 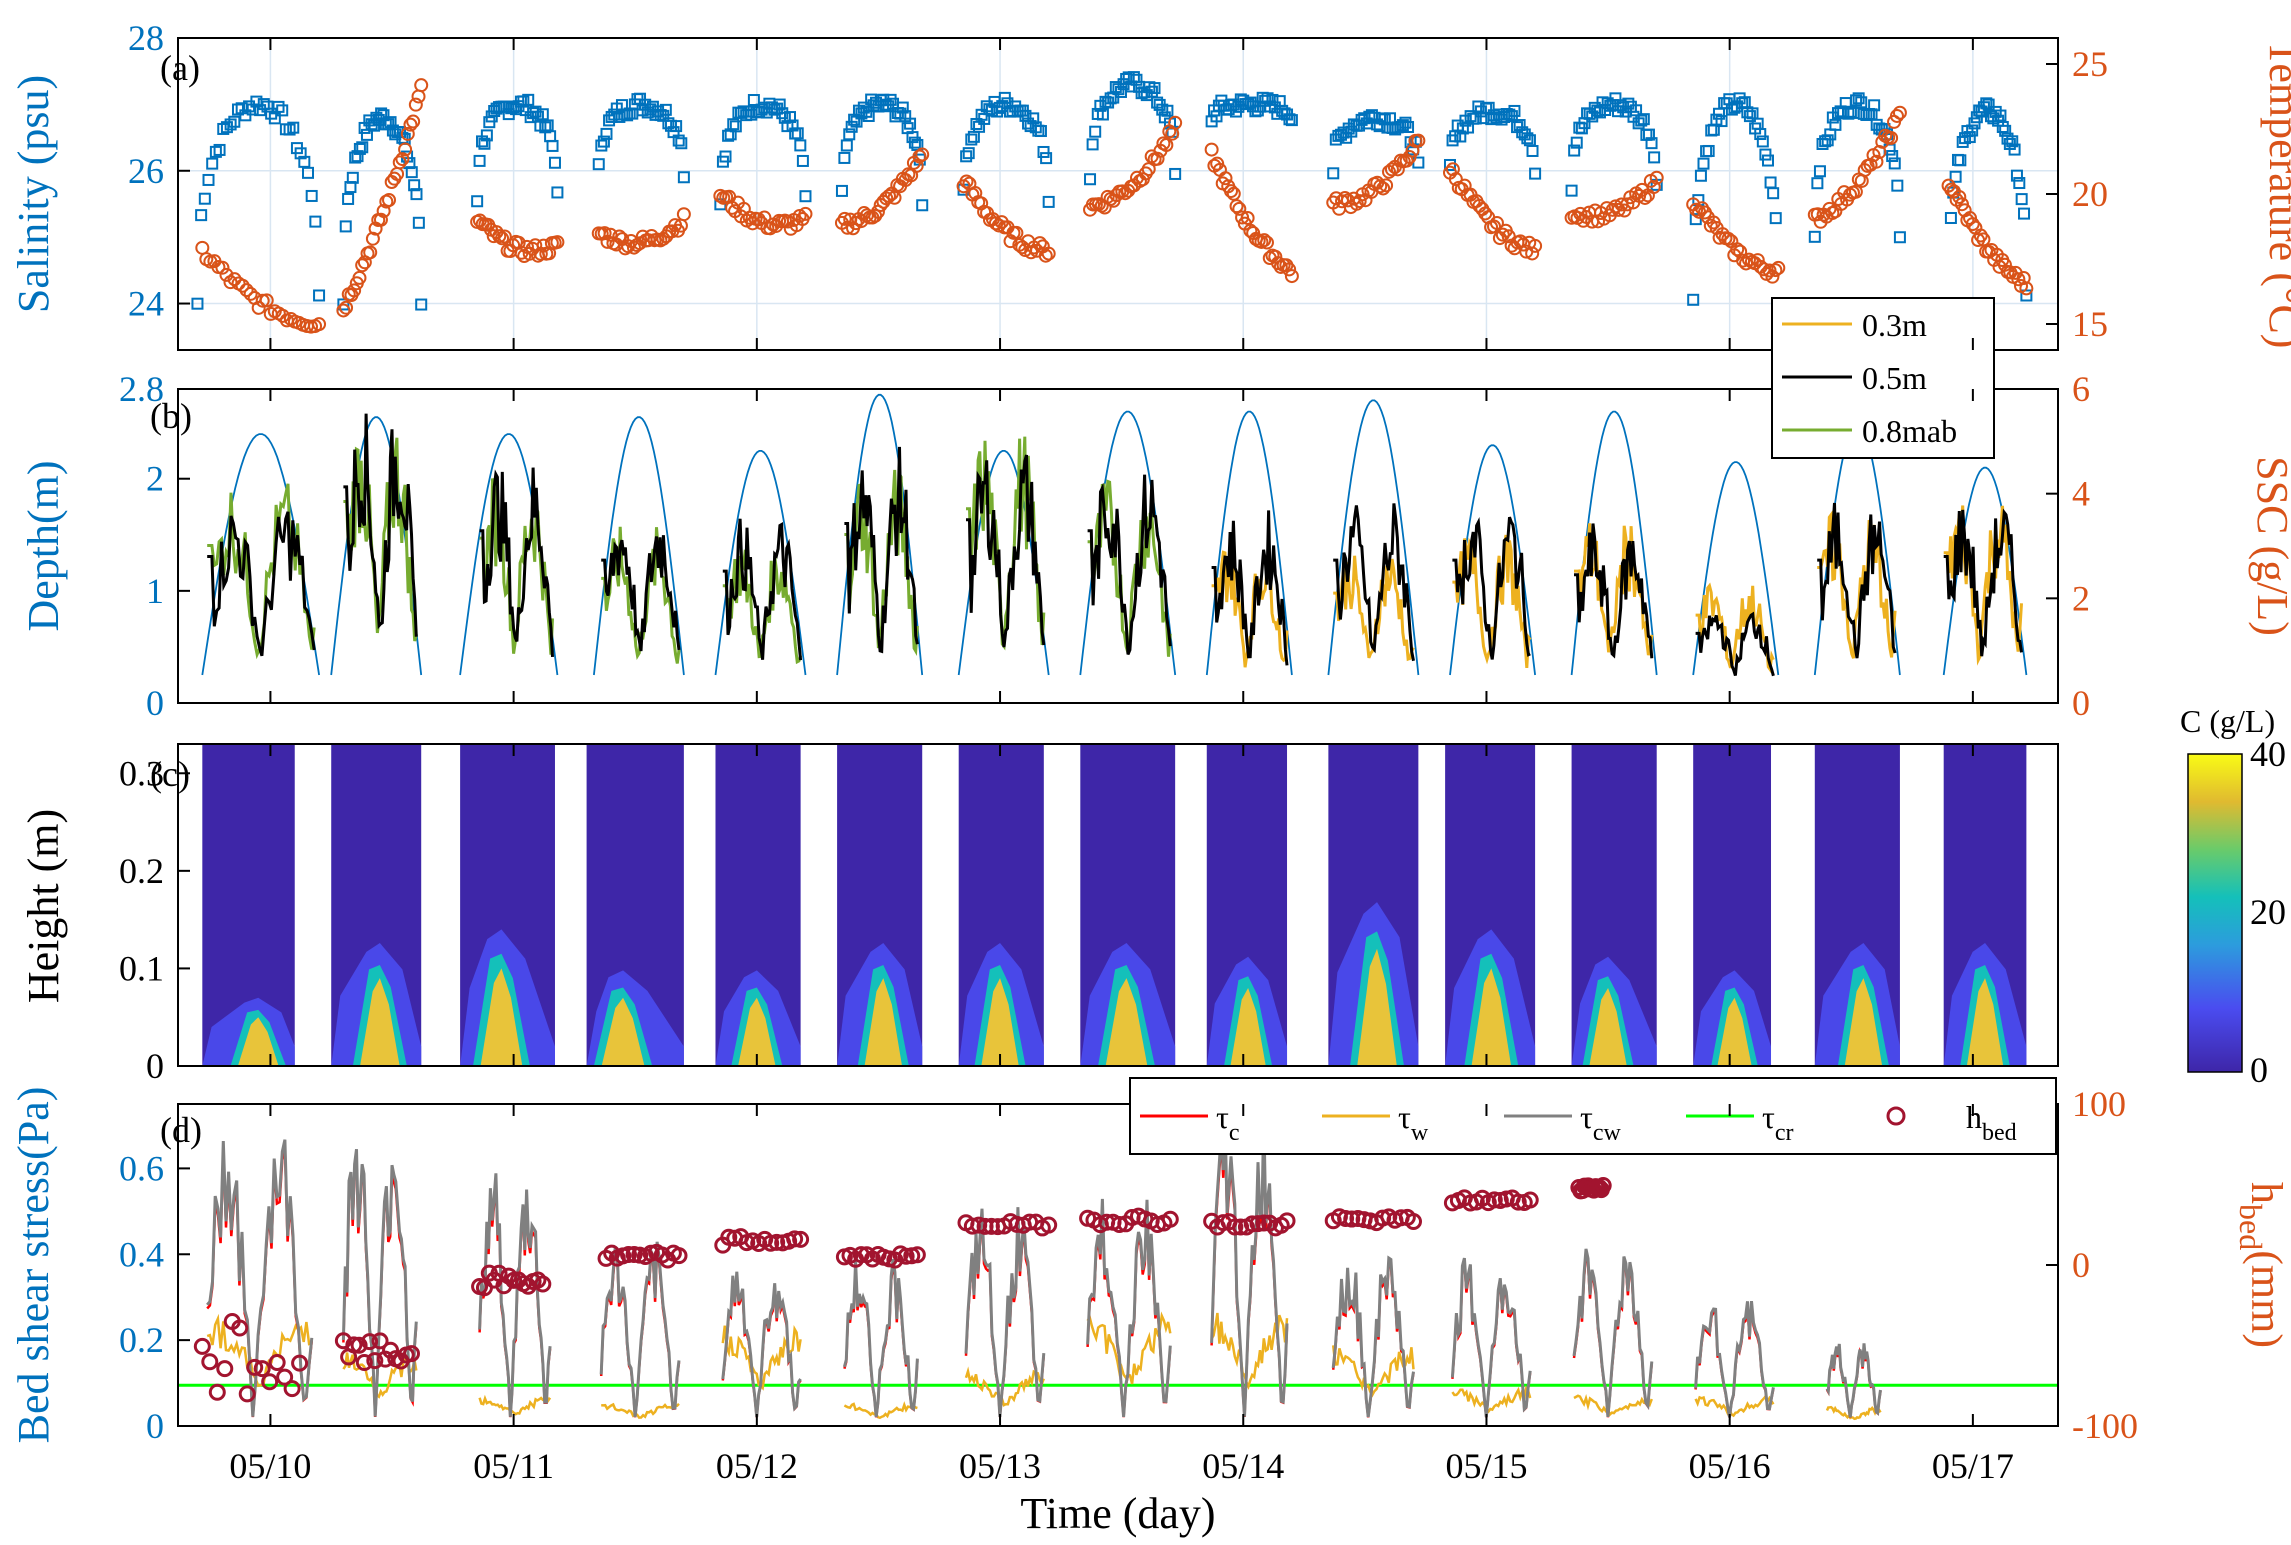 What do you see at coordinates (1250, 606) in the screenshot?
I see `ssc-0.3m-line` at bounding box center [1250, 606].